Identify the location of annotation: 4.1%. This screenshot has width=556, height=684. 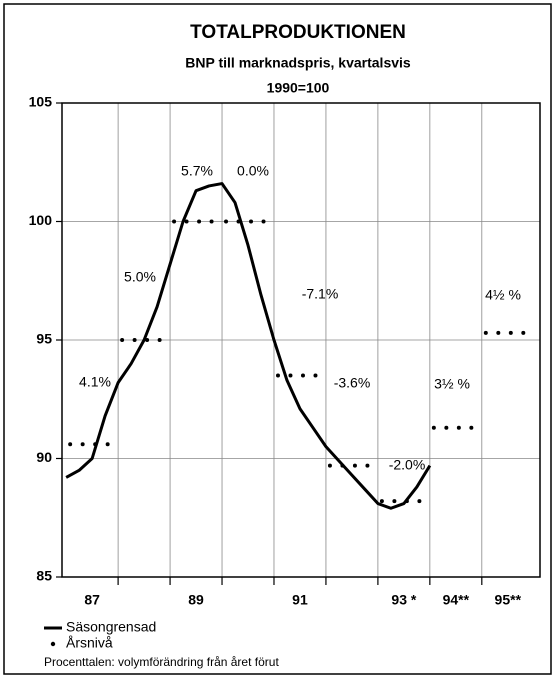
(95, 382).